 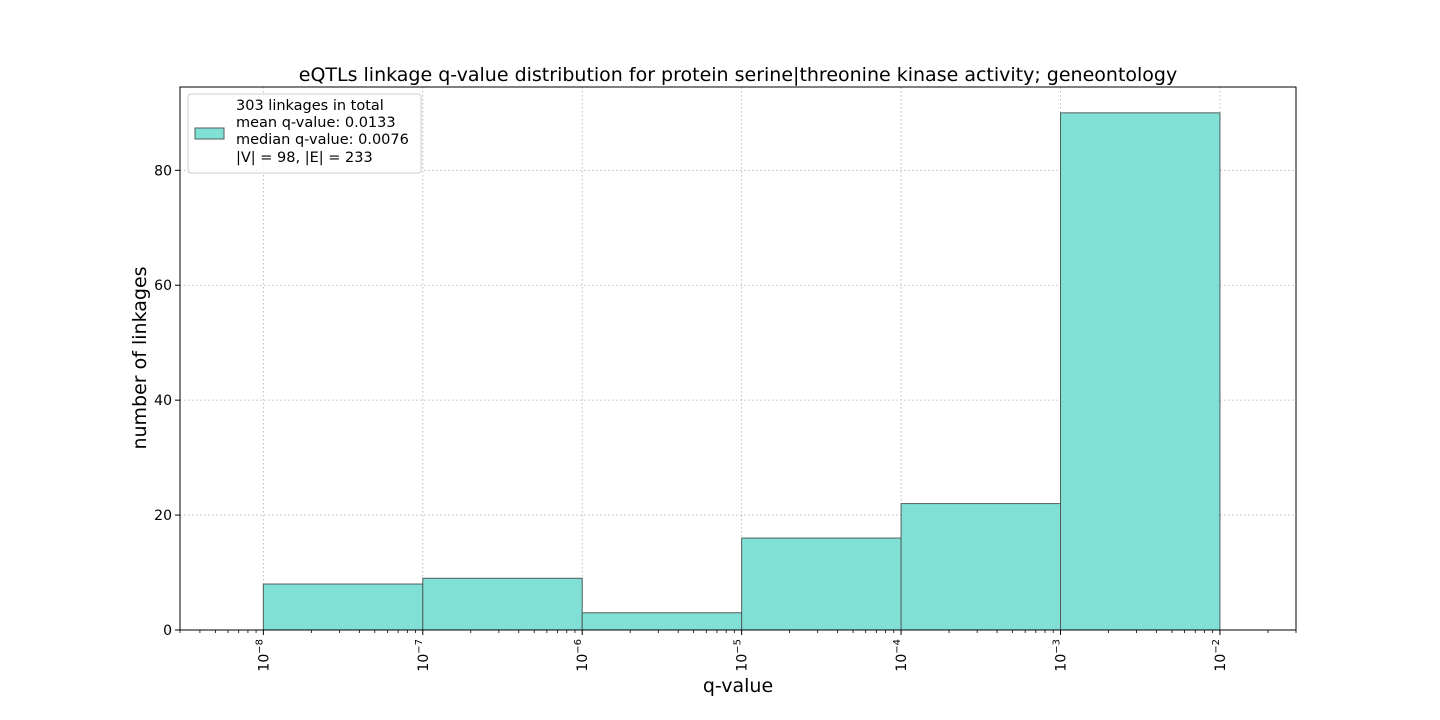 What do you see at coordinates (310, 106) in the screenshot?
I see `legend-line-total: 303 linkages in total` at bounding box center [310, 106].